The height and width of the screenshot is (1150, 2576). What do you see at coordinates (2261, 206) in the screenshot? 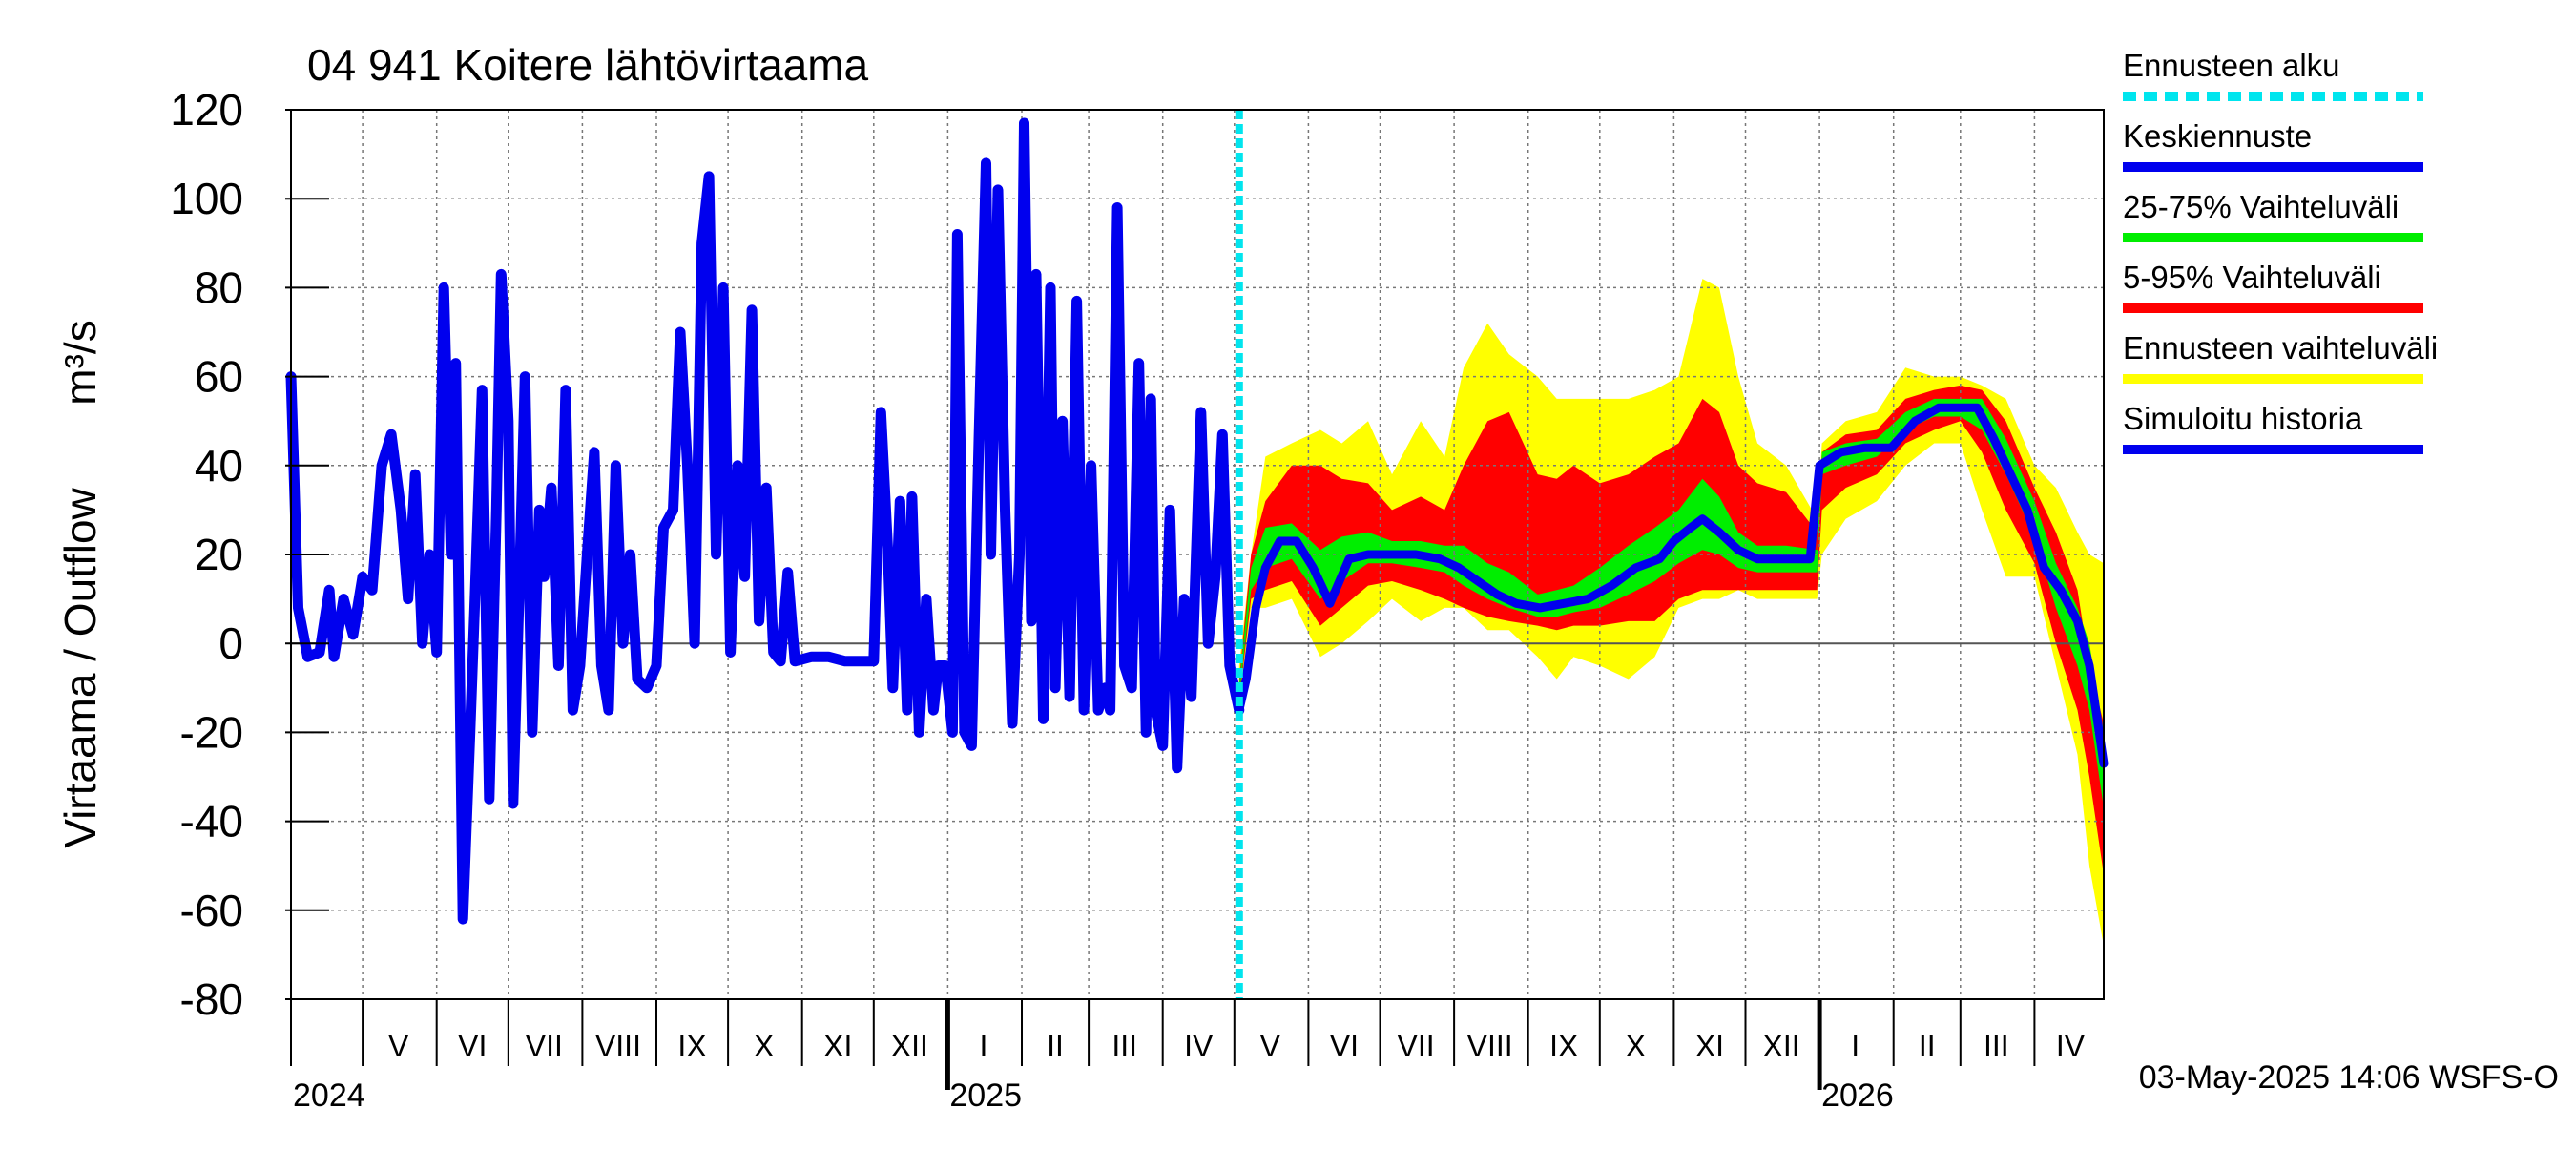
I see `legend-label-2: 25-75% Vaihteluväli` at bounding box center [2261, 206].